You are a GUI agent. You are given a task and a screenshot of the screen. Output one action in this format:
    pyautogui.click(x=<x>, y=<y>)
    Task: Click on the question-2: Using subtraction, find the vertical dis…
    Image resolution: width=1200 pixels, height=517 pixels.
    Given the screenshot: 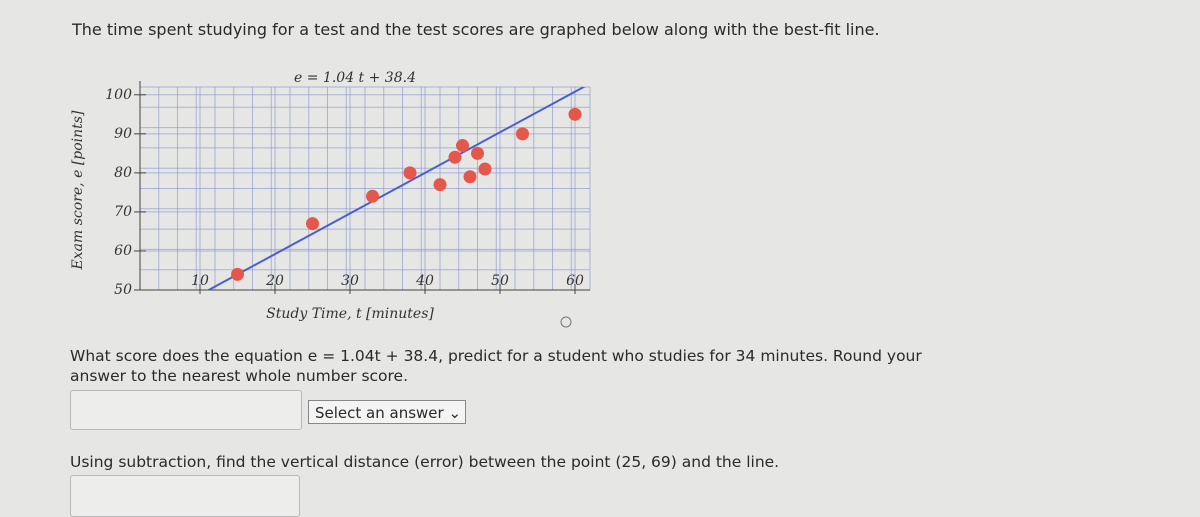 What is the action you would take?
    pyautogui.click(x=425, y=462)
    